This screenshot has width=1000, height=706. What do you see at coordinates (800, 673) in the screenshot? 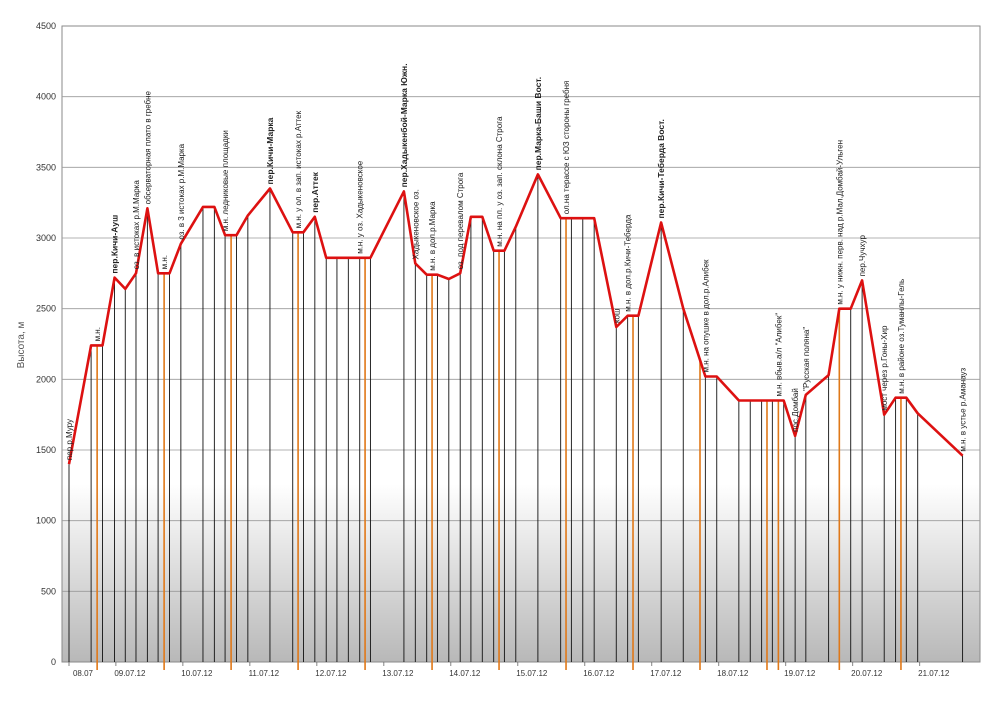
I see `x-tick-label: 19.07.12` at bounding box center [800, 673].